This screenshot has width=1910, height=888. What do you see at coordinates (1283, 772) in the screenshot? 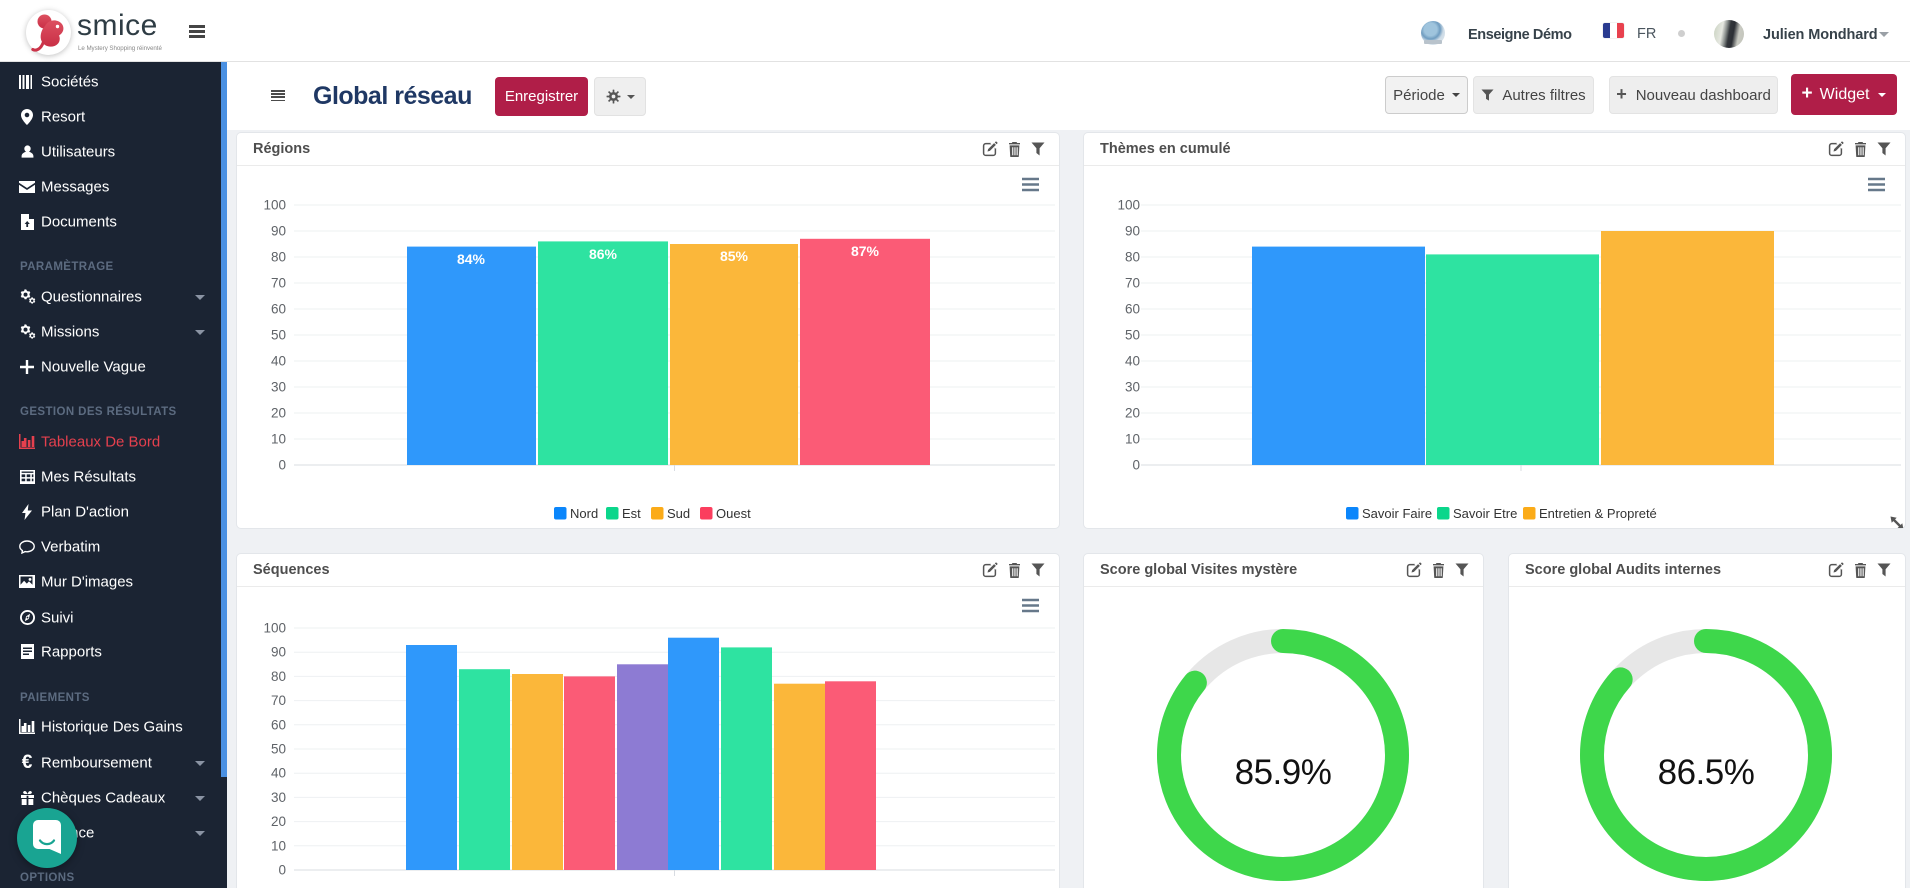
I see `svg-text: 85.9%` at bounding box center [1283, 772].